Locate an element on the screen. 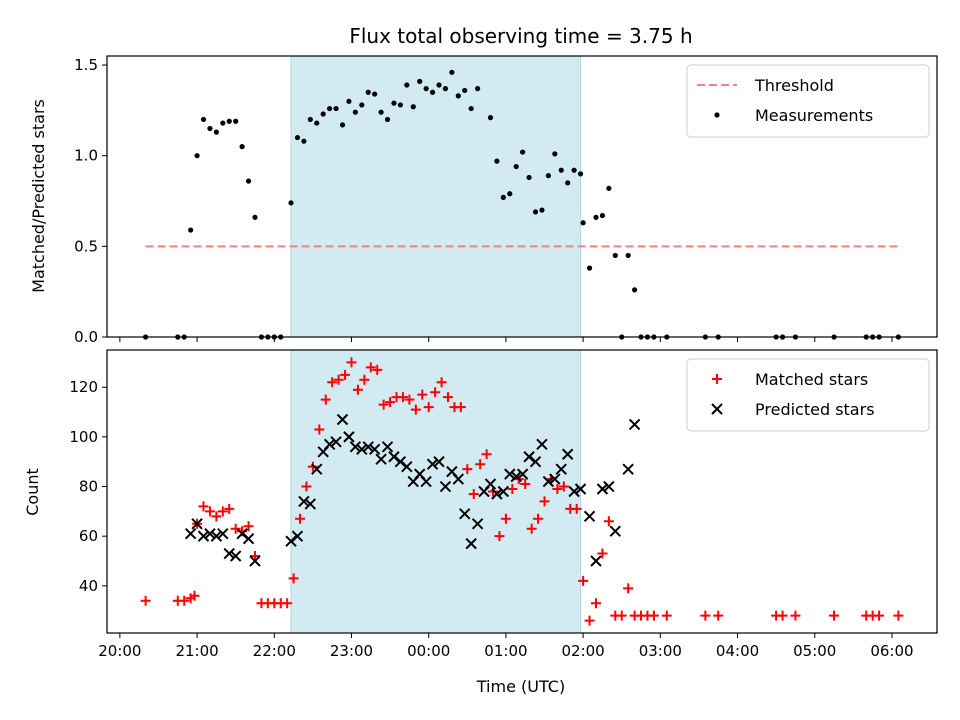  x-tick-label: 01:00 is located at coordinates (505, 651).